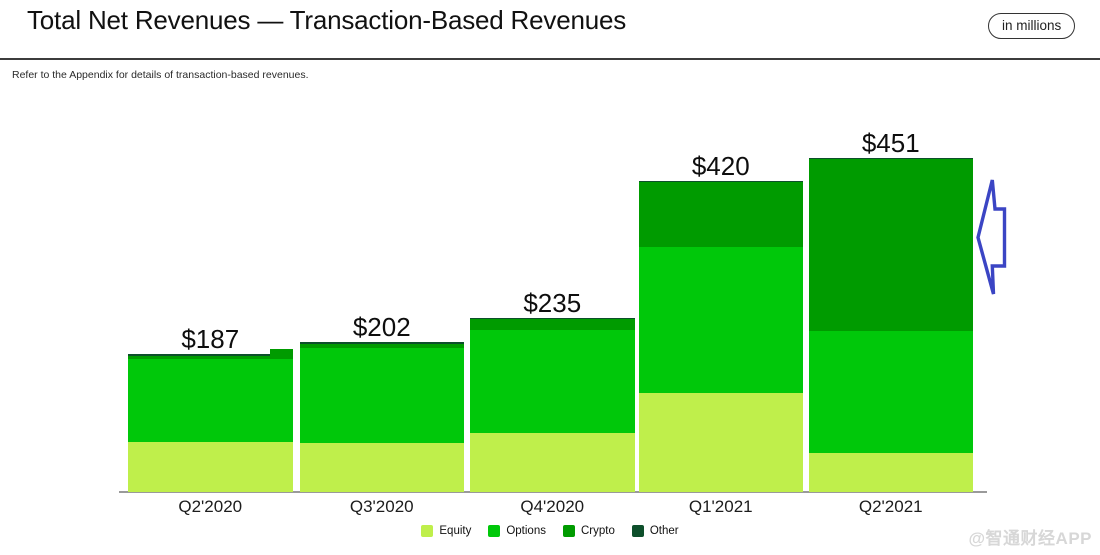 The width and height of the screenshot is (1100, 555). What do you see at coordinates (381, 327) in the screenshot?
I see `bar-value-label: $202` at bounding box center [381, 327].